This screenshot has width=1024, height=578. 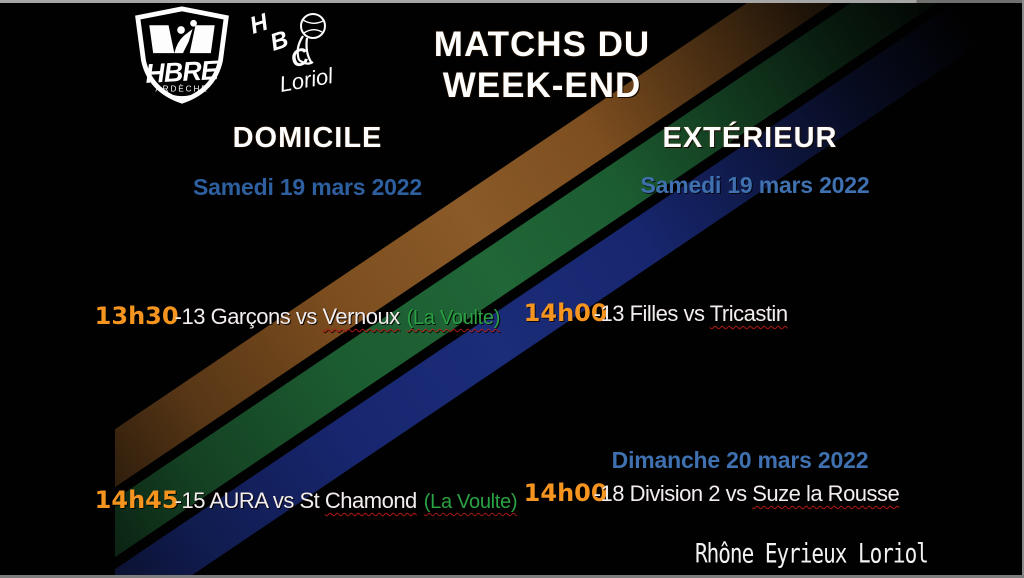 What do you see at coordinates (651, 313) in the screenshot?
I see `match-teams: -13 Filles vs` at bounding box center [651, 313].